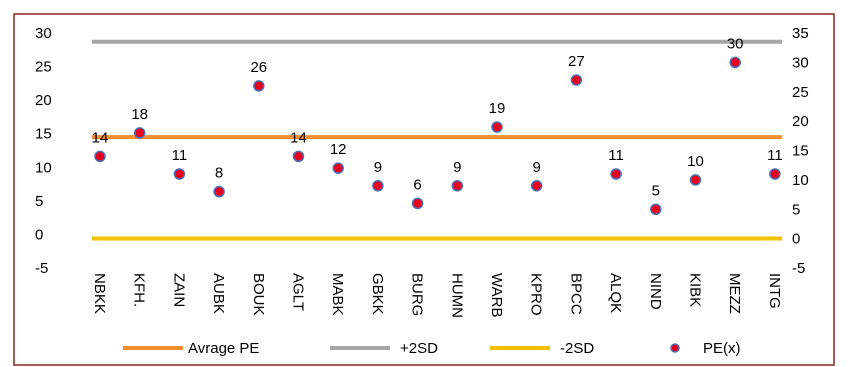 This screenshot has width=848, height=367. What do you see at coordinates (39, 201) in the screenshot?
I see `left-tick-label: 5` at bounding box center [39, 201].